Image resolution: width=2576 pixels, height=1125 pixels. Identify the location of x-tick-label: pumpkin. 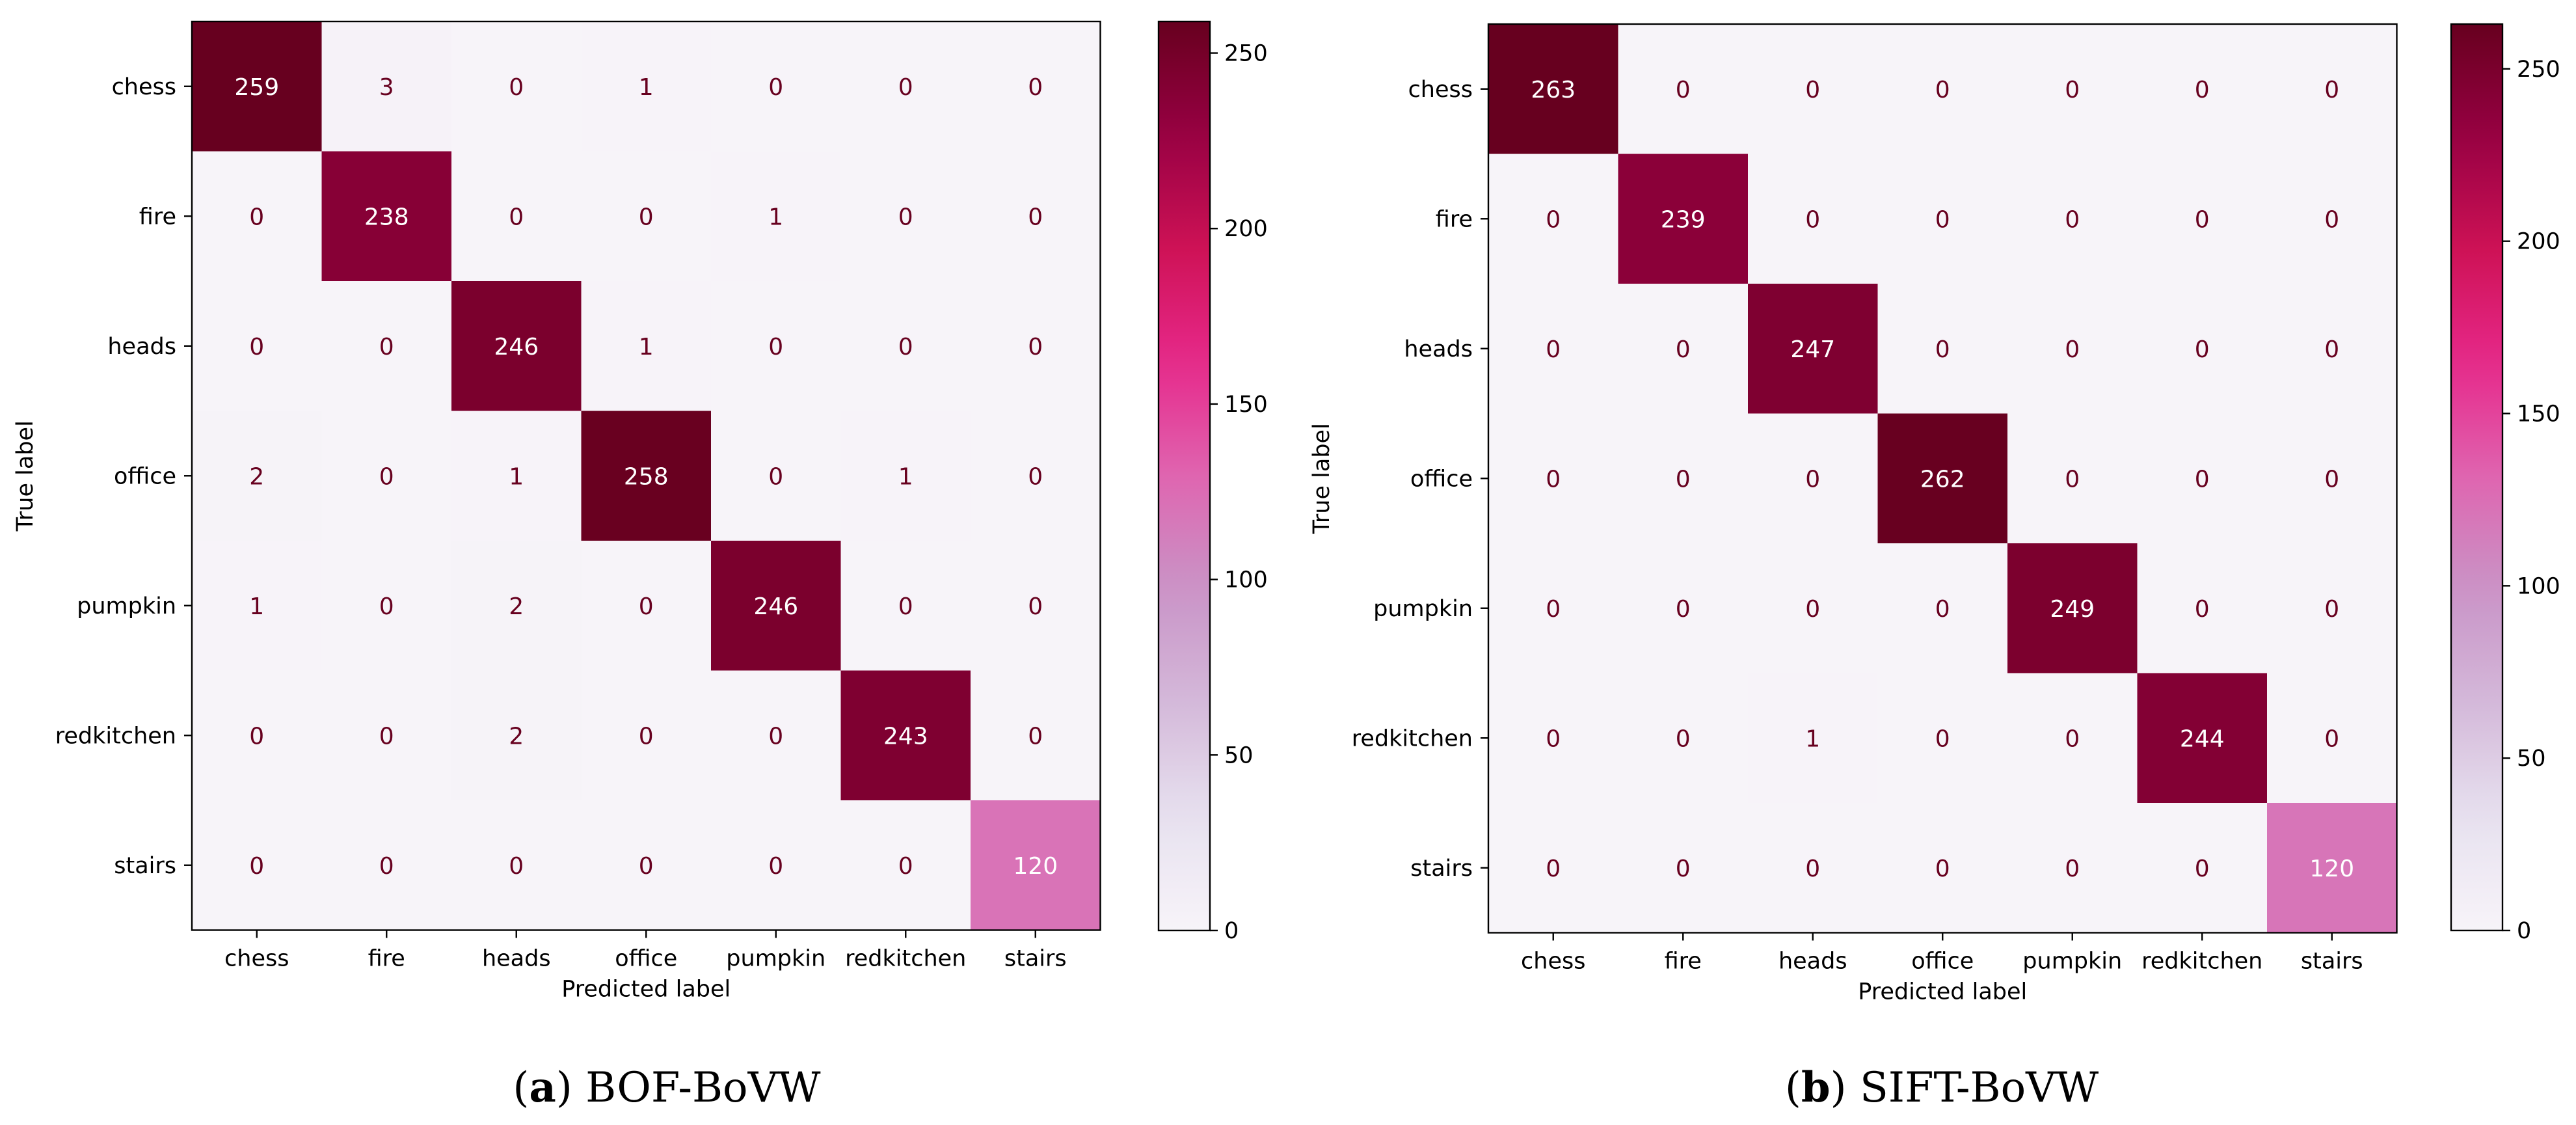
(2072, 962).